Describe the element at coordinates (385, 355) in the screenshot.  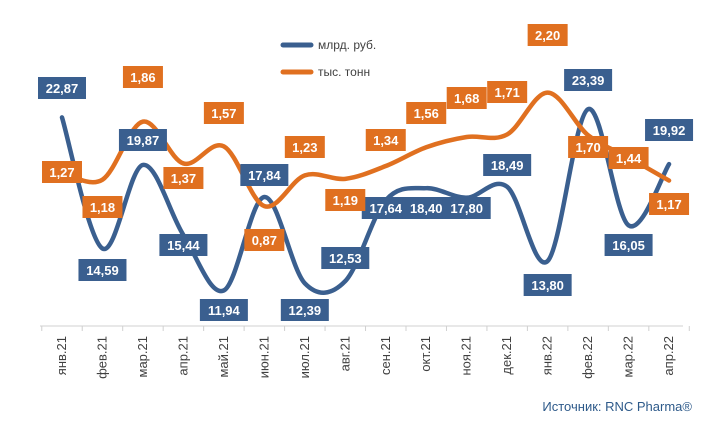
I see `x-tick-label: сен.21` at that location.